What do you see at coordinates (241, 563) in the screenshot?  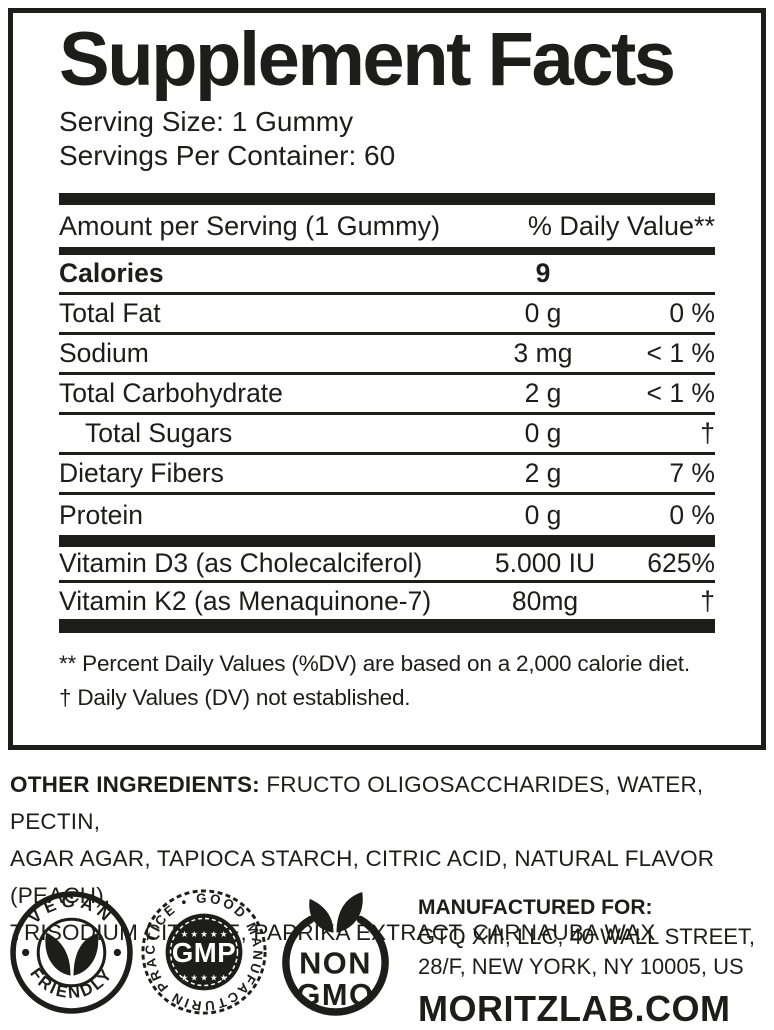 I see `vitamin-name: Vitamin D3 (as Cholecalciferol)` at bounding box center [241, 563].